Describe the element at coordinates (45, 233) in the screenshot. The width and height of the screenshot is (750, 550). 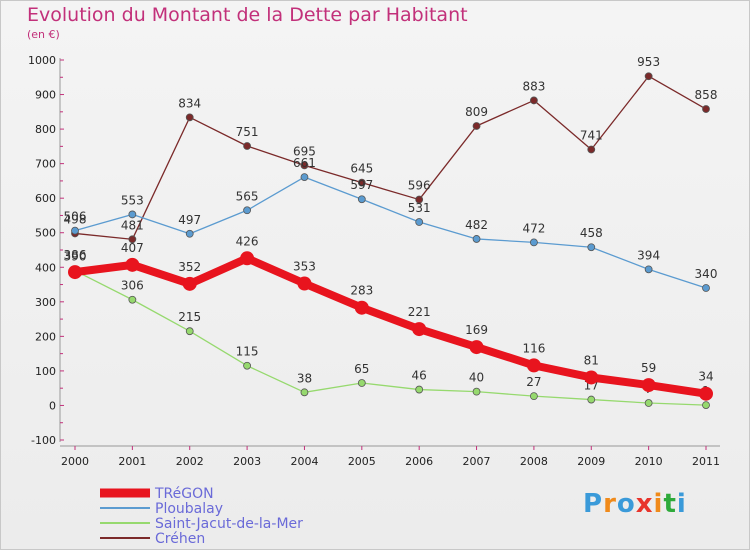
I see `y-tick-label: 500` at that location.